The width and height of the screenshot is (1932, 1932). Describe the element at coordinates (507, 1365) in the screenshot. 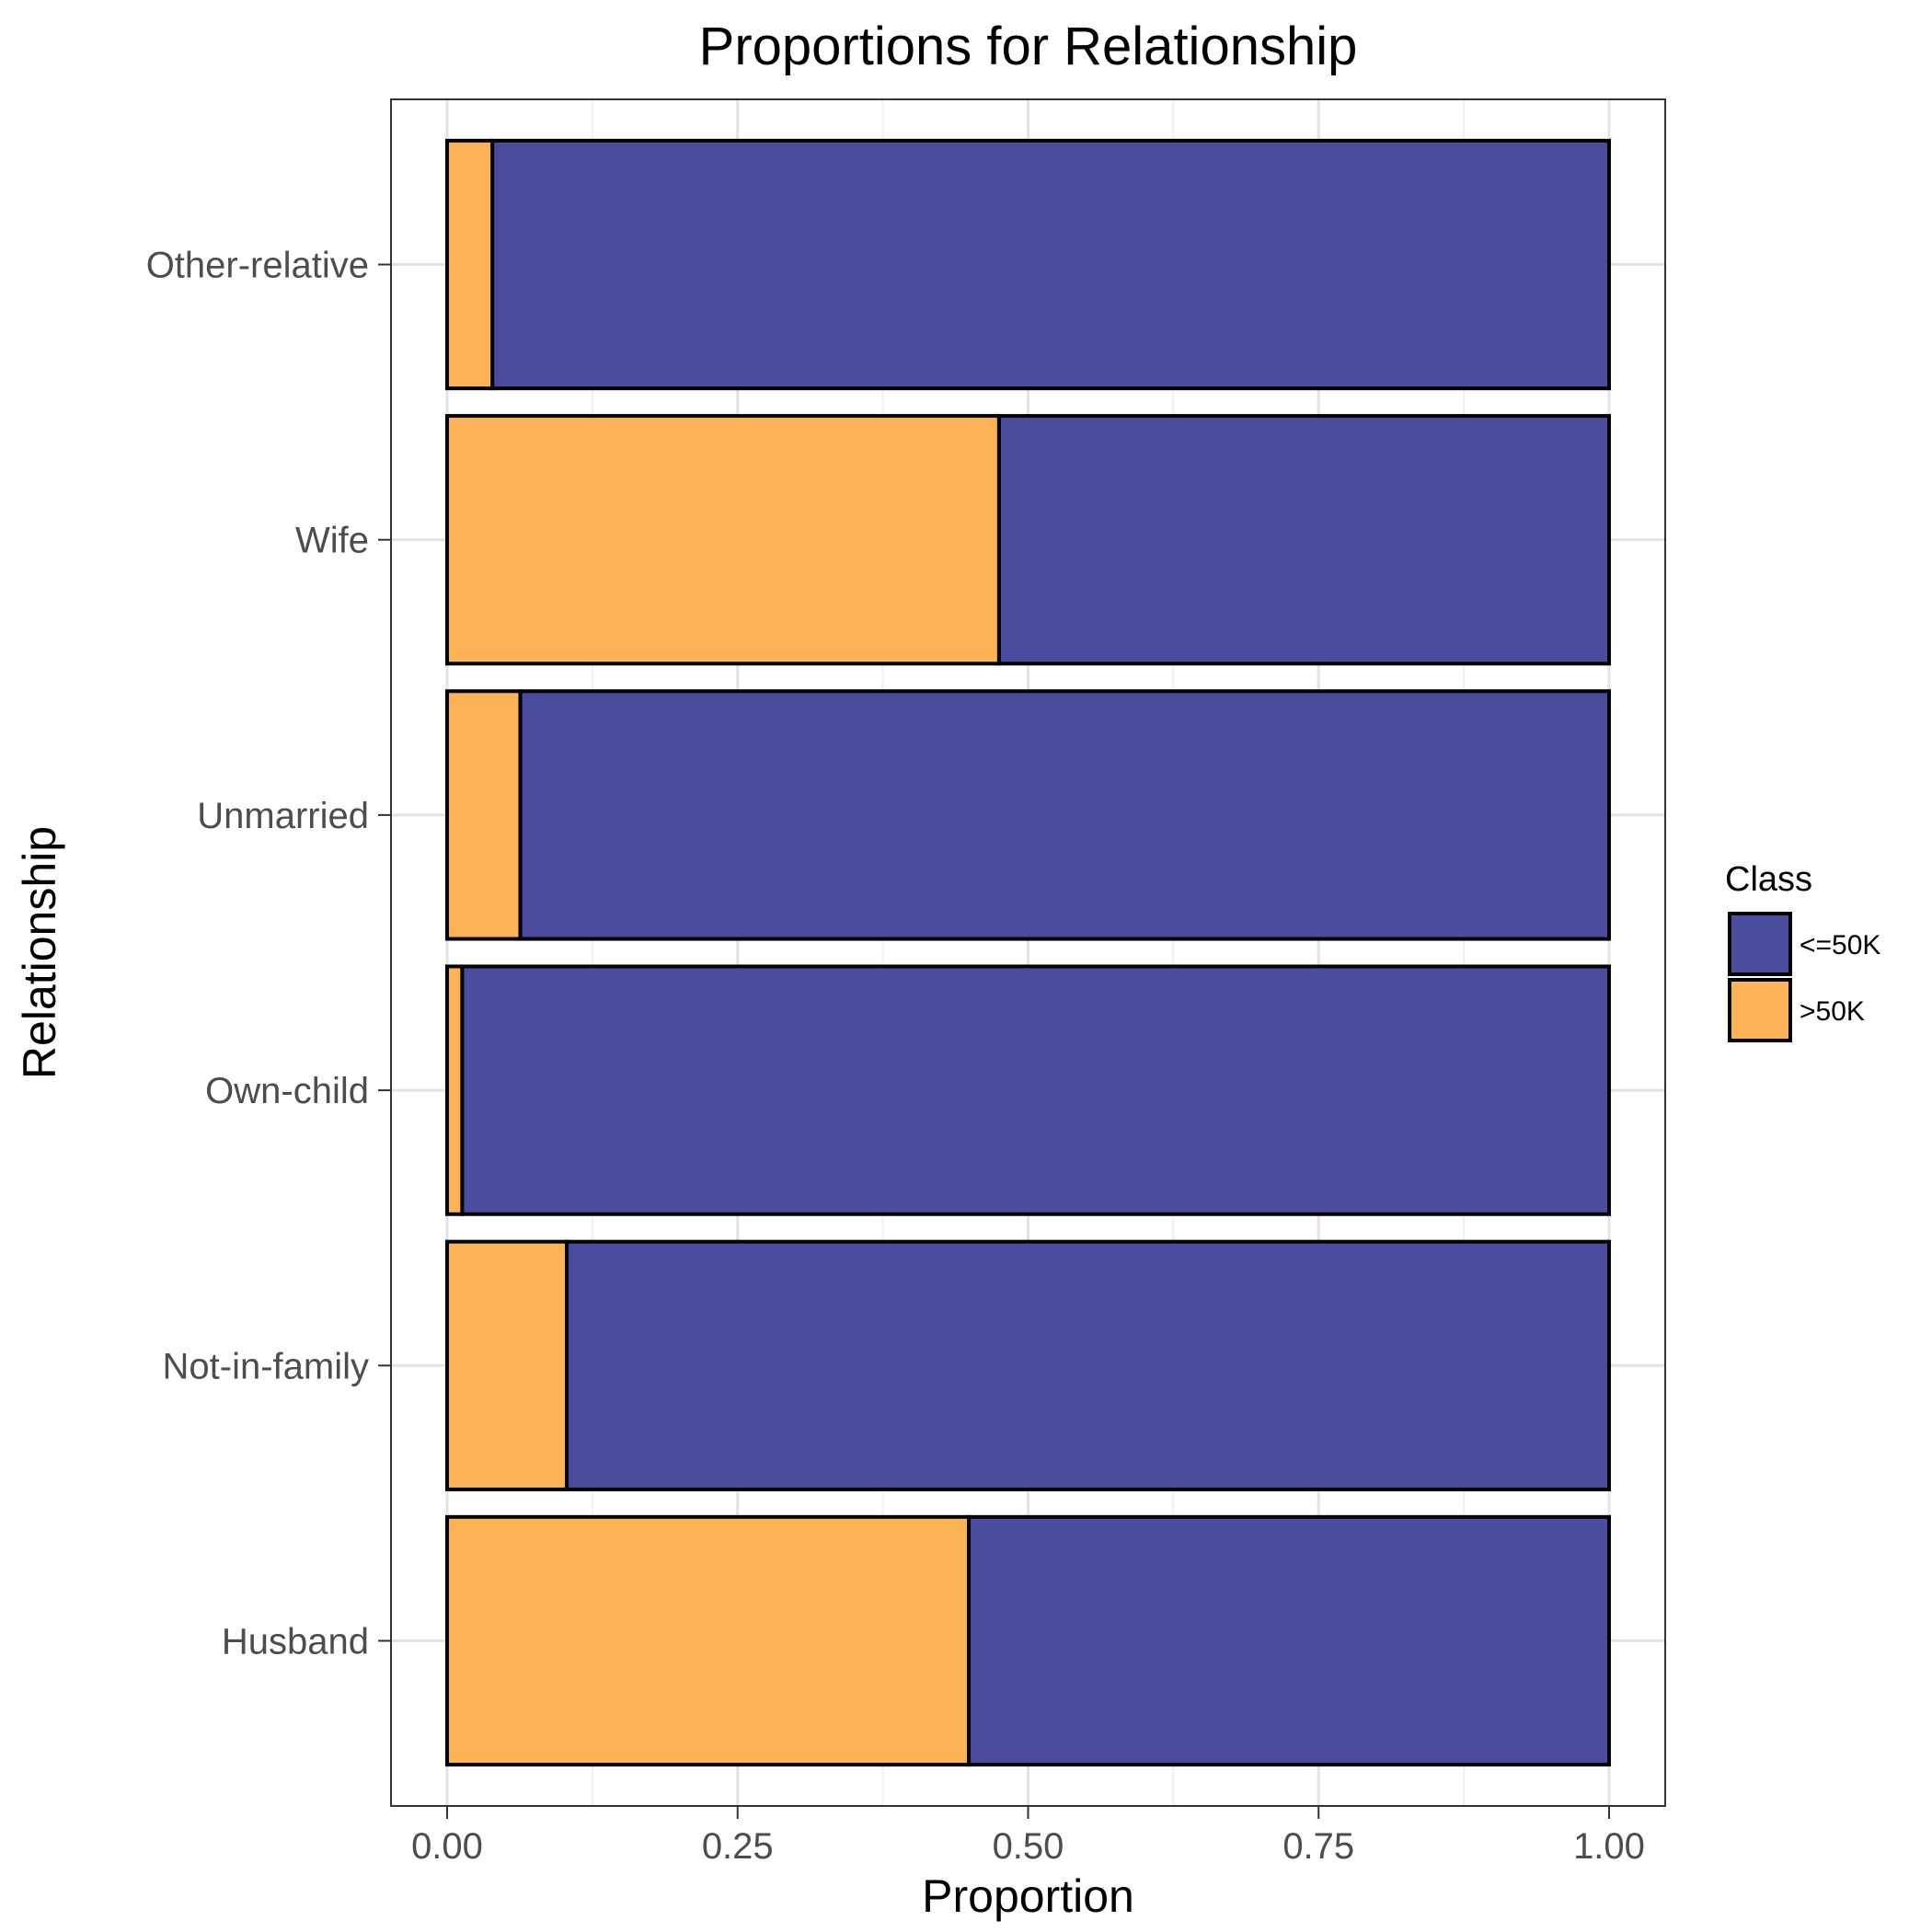

I see `bar-not-in-family-gt-50k` at that location.